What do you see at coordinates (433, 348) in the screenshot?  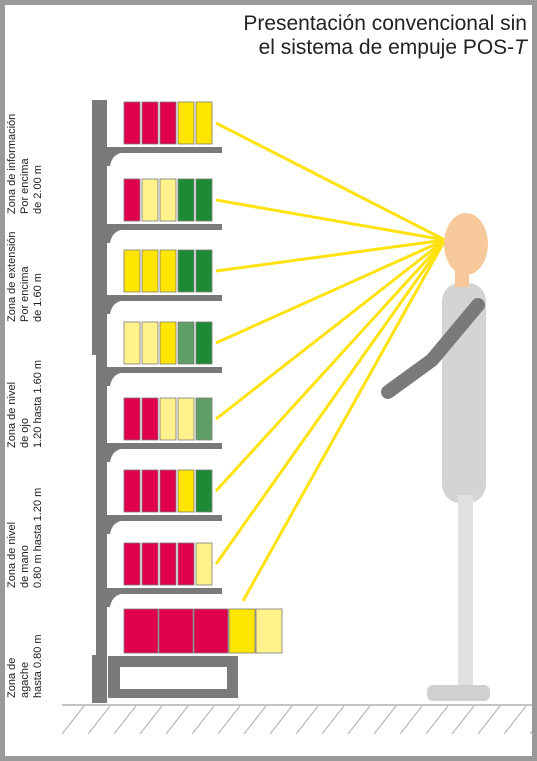 I see `person-arm` at bounding box center [433, 348].